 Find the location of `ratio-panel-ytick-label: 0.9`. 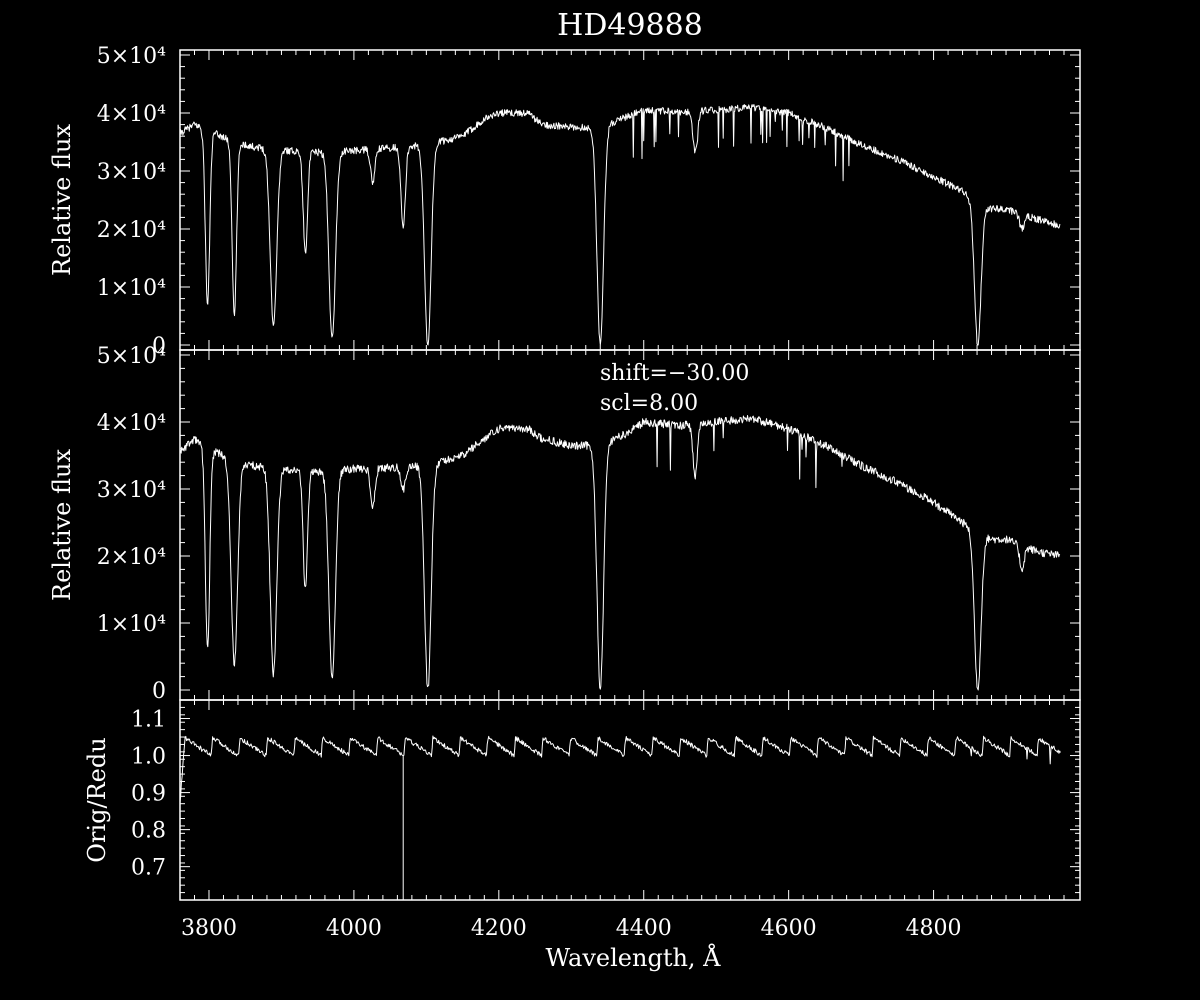

ratio-panel-ytick-label: 0.9 is located at coordinates (148, 794).